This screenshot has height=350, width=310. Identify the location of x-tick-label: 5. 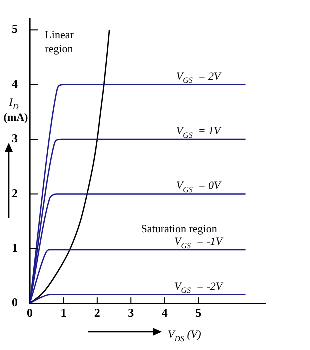
(199, 313).